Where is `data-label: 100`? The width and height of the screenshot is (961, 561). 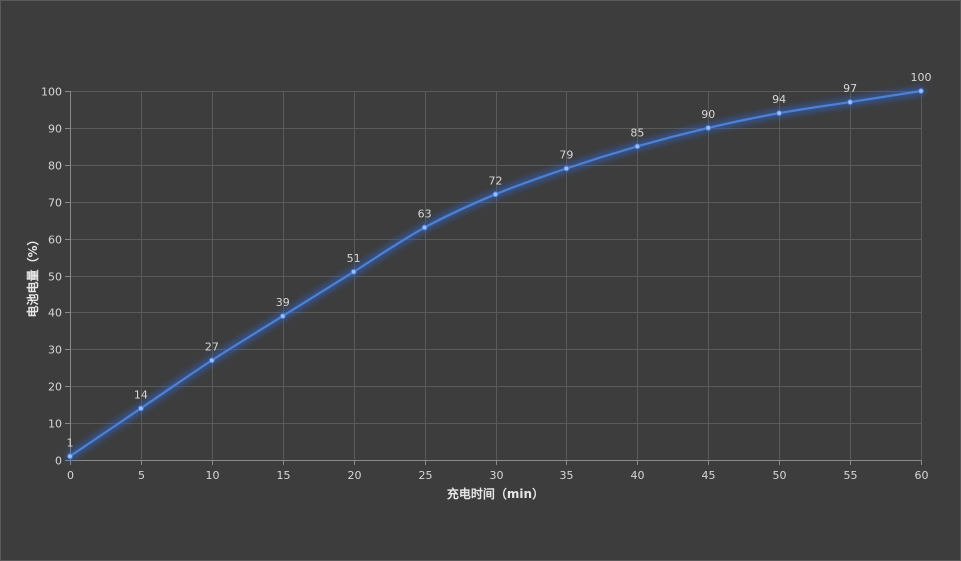 data-label: 100 is located at coordinates (921, 77).